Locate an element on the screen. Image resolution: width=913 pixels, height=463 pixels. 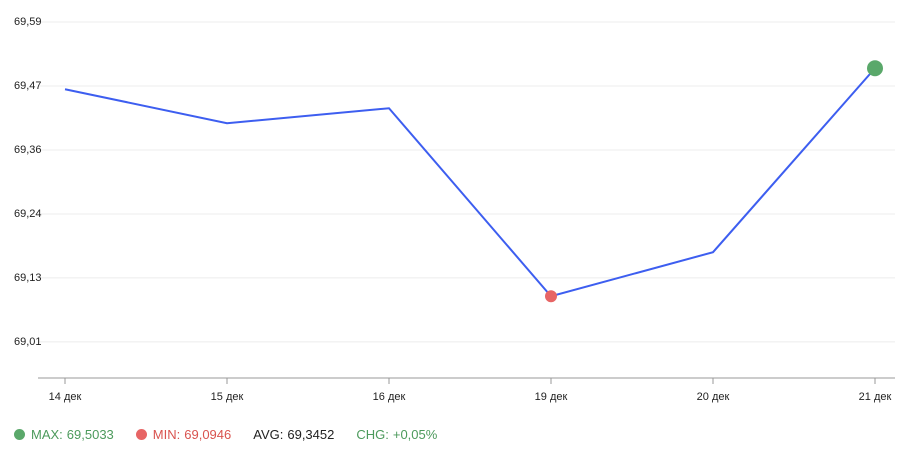
x-tick-label: 19 дек is located at coordinates (551, 397).